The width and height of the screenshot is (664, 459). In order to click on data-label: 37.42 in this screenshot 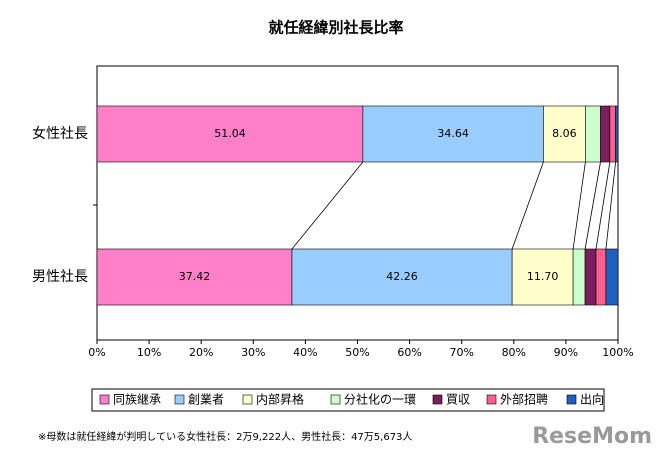, I will do `click(195, 276)`.